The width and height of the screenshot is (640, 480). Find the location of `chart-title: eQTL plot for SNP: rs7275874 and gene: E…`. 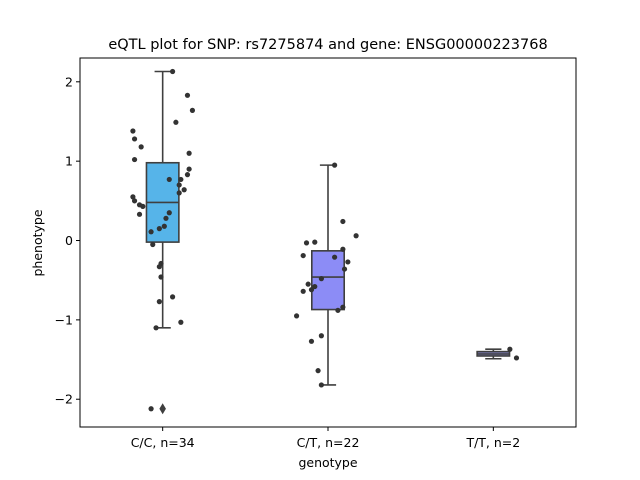

chart-title: eQTL plot for SNP: rs7275874 and gene: E… is located at coordinates (327, 45).